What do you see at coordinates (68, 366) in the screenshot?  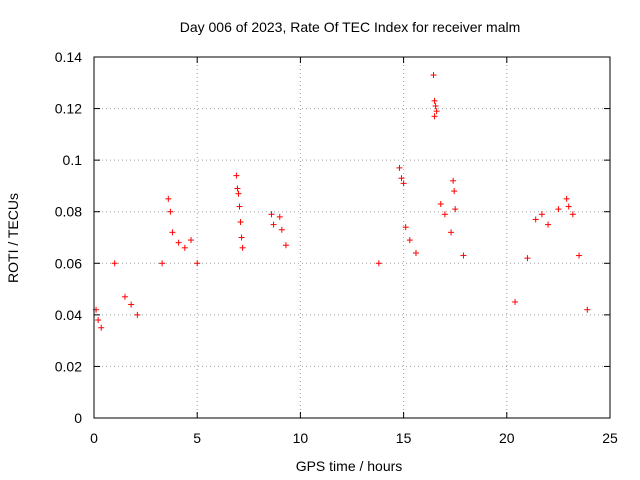 I see `y-tick-label: 0.02` at bounding box center [68, 366].